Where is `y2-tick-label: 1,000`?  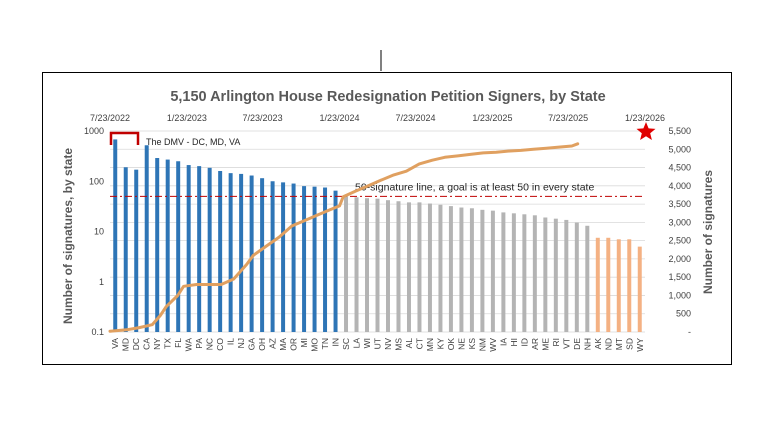
y2-tick-label: 1,000 is located at coordinates (679, 295).